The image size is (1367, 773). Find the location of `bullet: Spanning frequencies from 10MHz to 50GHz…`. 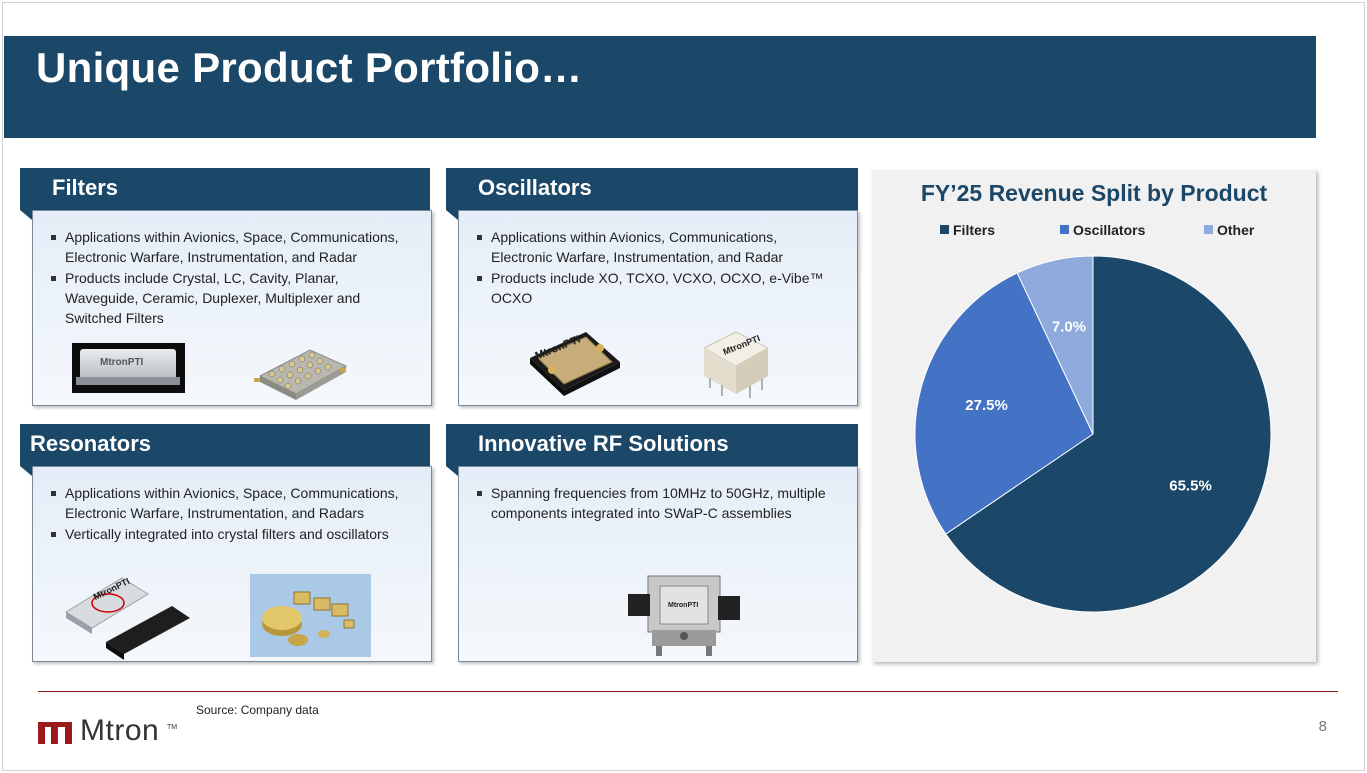

bullet: Spanning frequencies from 10MHz to 50GHz… is located at coordinates (658, 503).